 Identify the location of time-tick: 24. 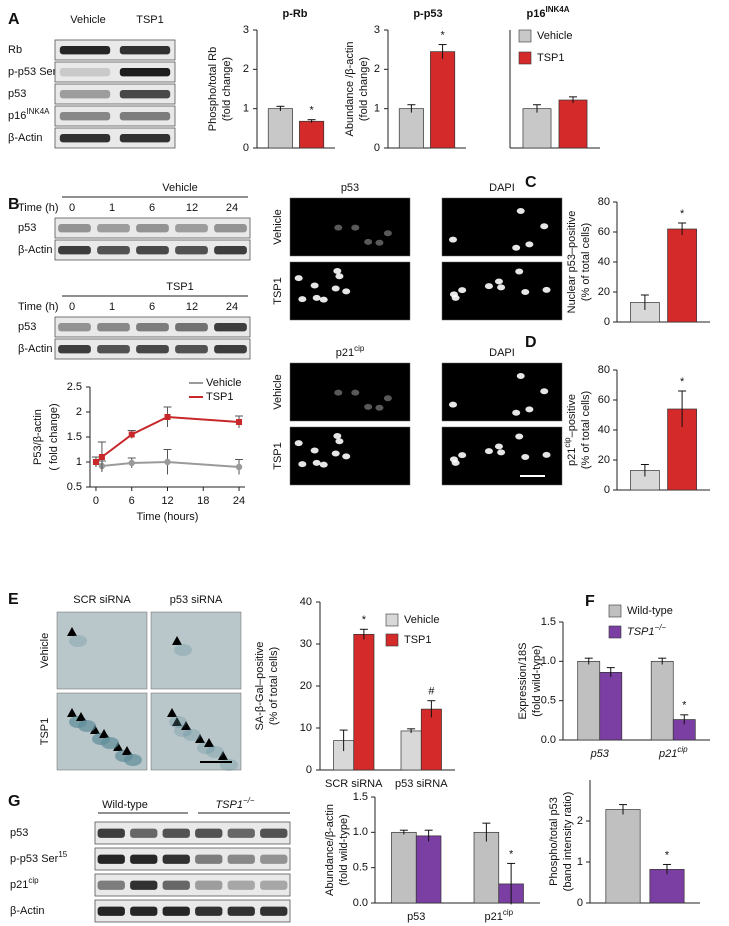
(232, 208).